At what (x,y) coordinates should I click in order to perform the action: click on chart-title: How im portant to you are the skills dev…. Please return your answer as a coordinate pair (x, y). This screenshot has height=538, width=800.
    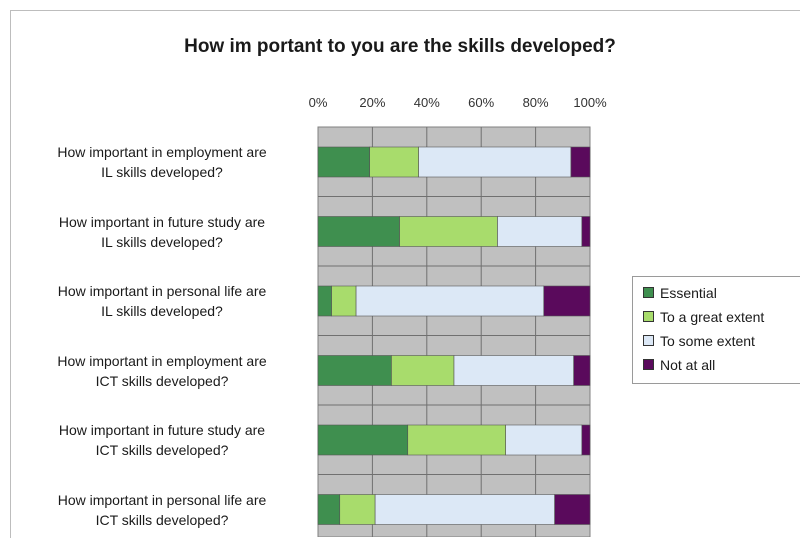
    Looking at the image, I should click on (400, 46).